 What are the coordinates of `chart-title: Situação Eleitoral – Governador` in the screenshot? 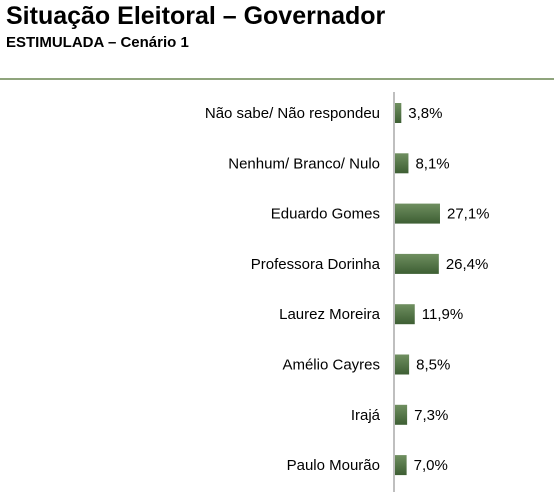 It's located at (196, 16).